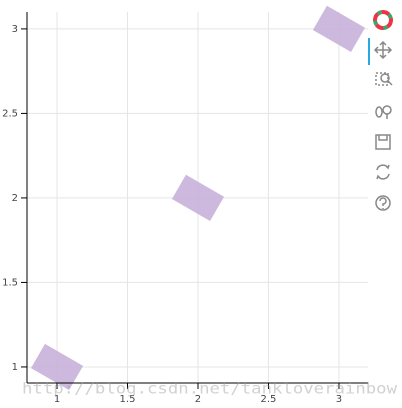  Describe the element at coordinates (15, 367) in the screenshot. I see `y-tick-label: 1` at that location.